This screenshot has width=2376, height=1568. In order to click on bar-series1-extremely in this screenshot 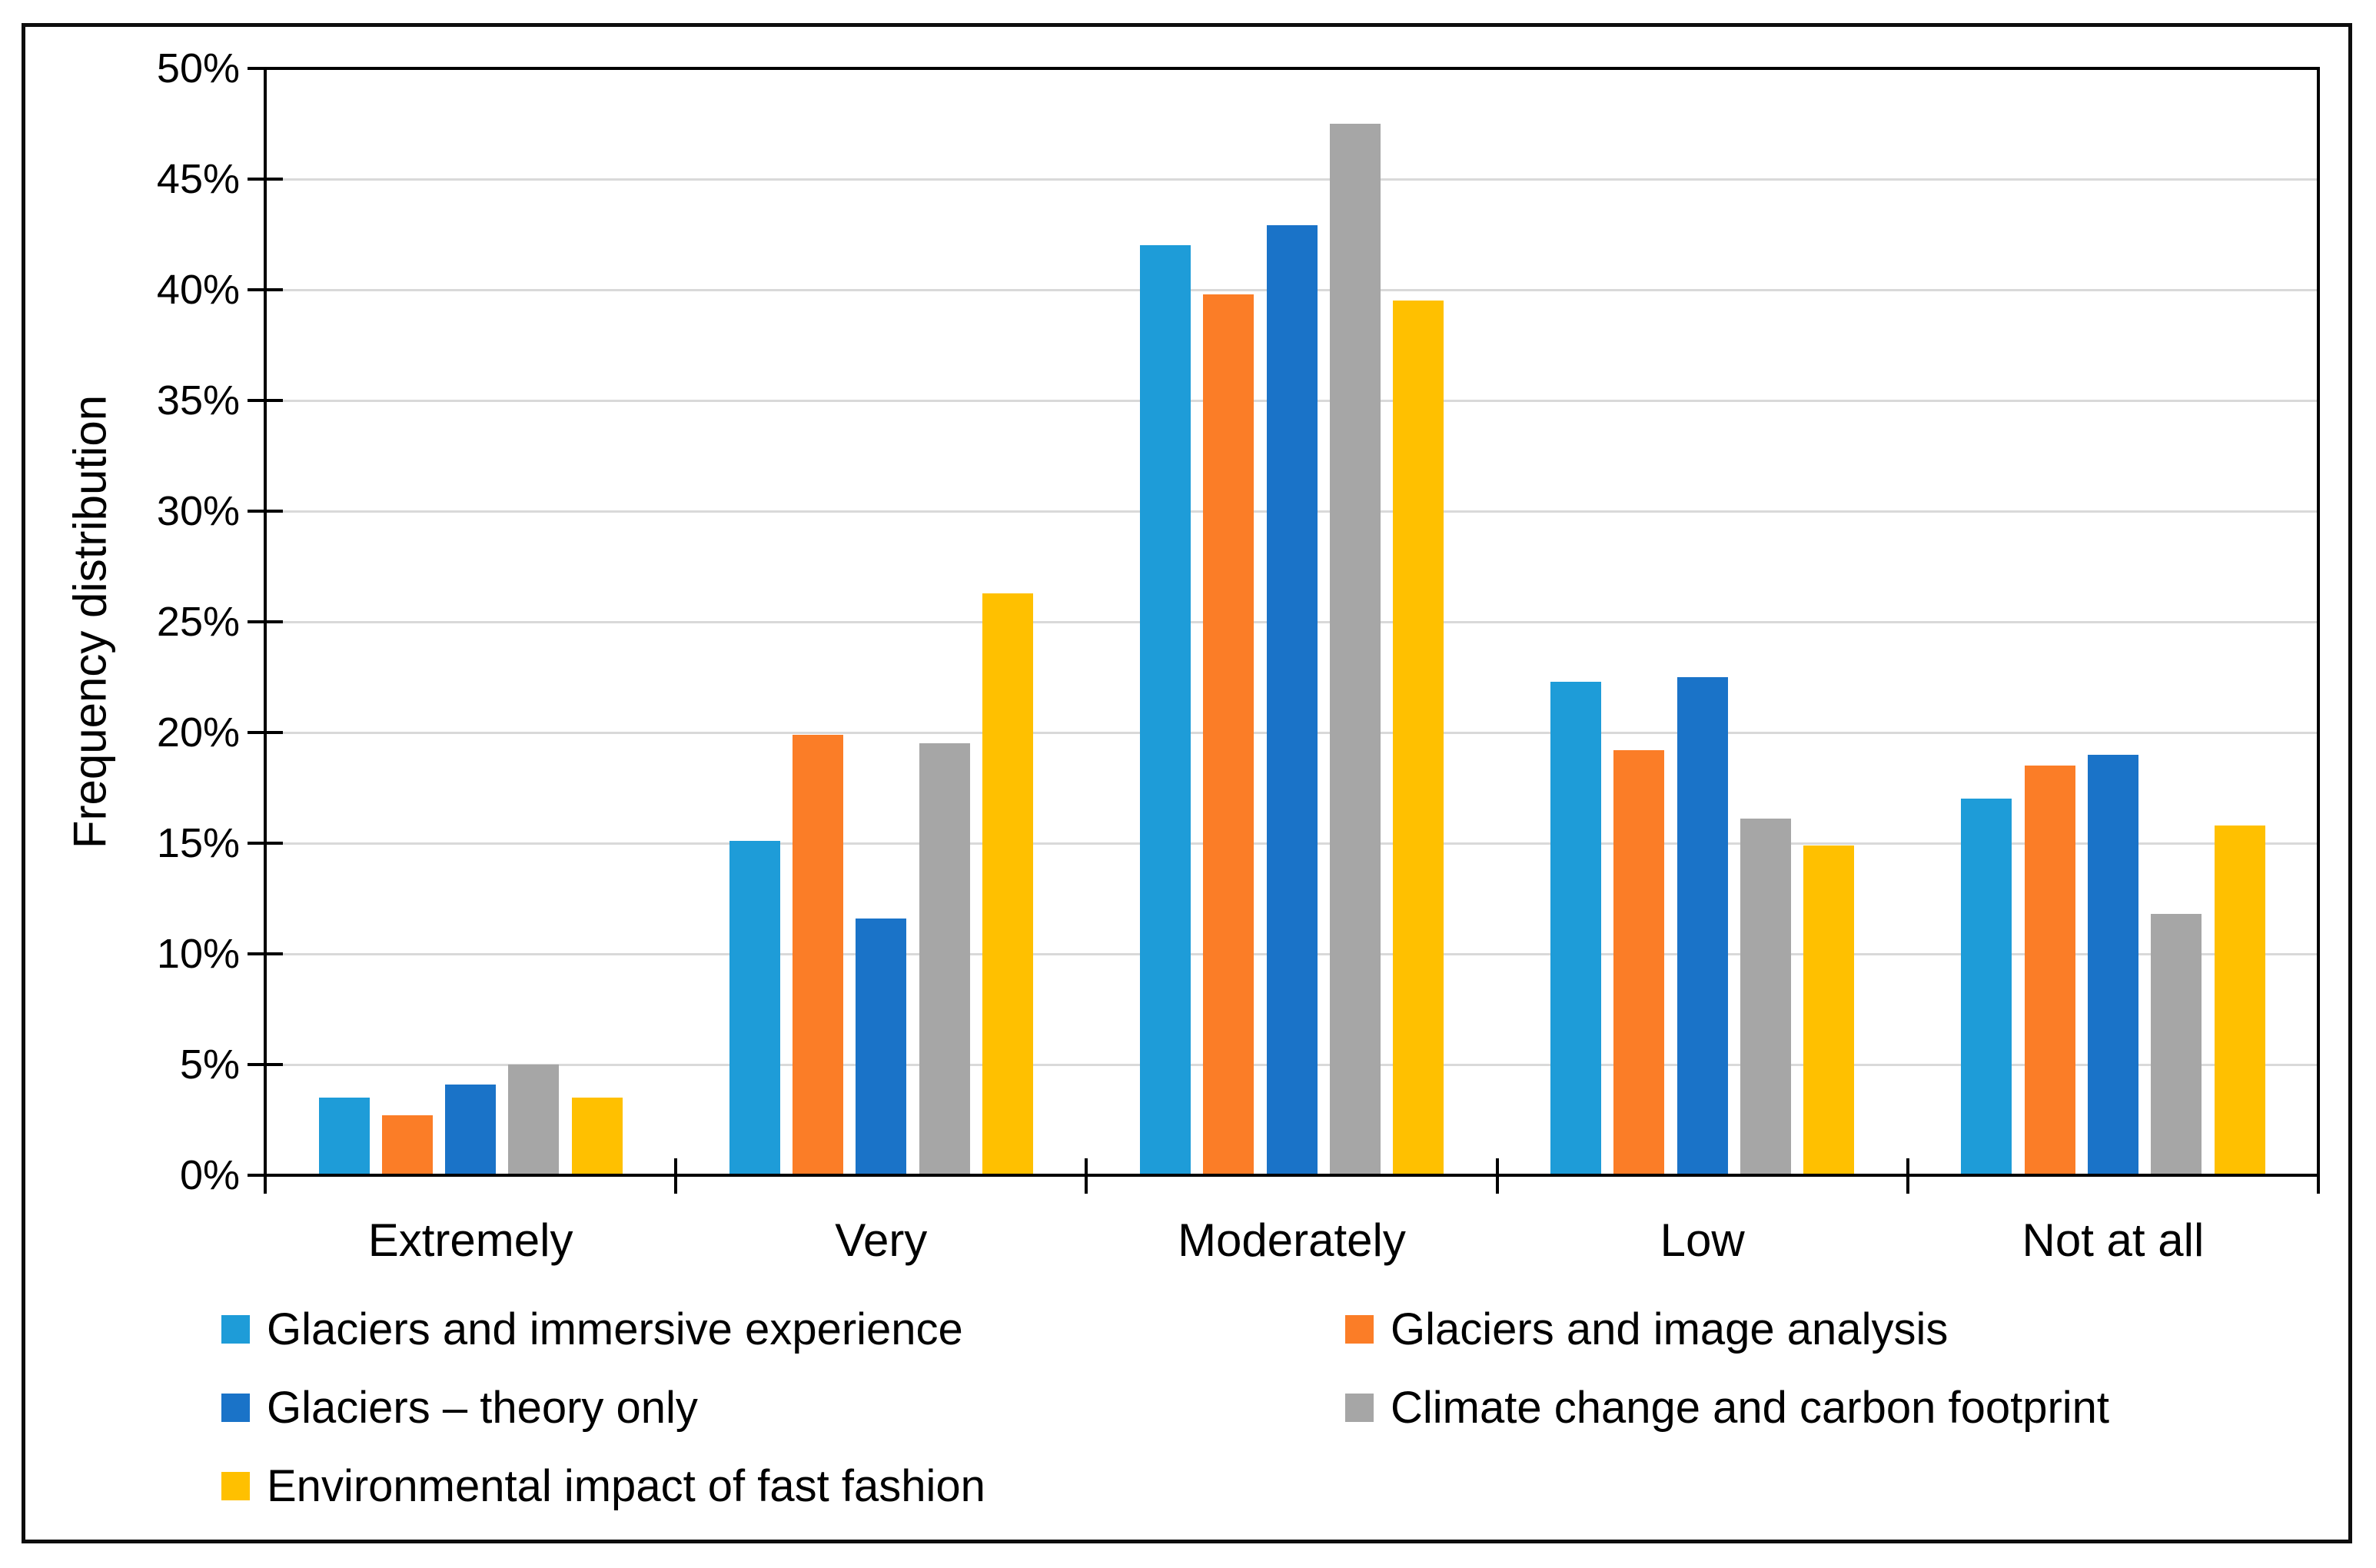, I will do `click(344, 1136)`.